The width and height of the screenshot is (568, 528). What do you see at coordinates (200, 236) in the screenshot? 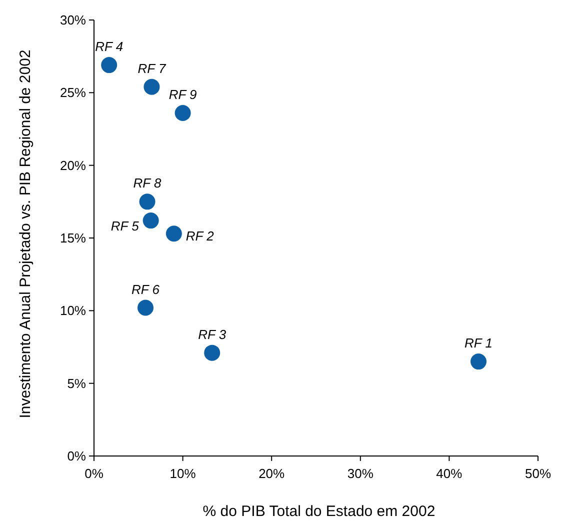
I see `annotation: RF 2` at bounding box center [200, 236].